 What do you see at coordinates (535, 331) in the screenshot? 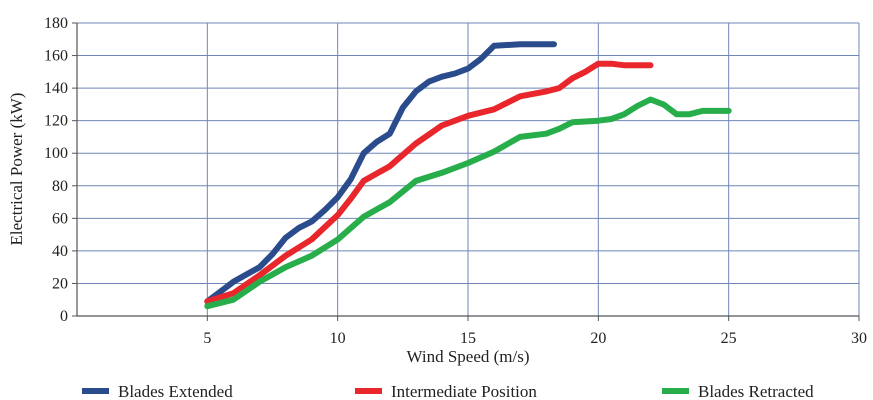
I see `x-axis-ticks: 5 10 15 20 25 30` at bounding box center [535, 331].